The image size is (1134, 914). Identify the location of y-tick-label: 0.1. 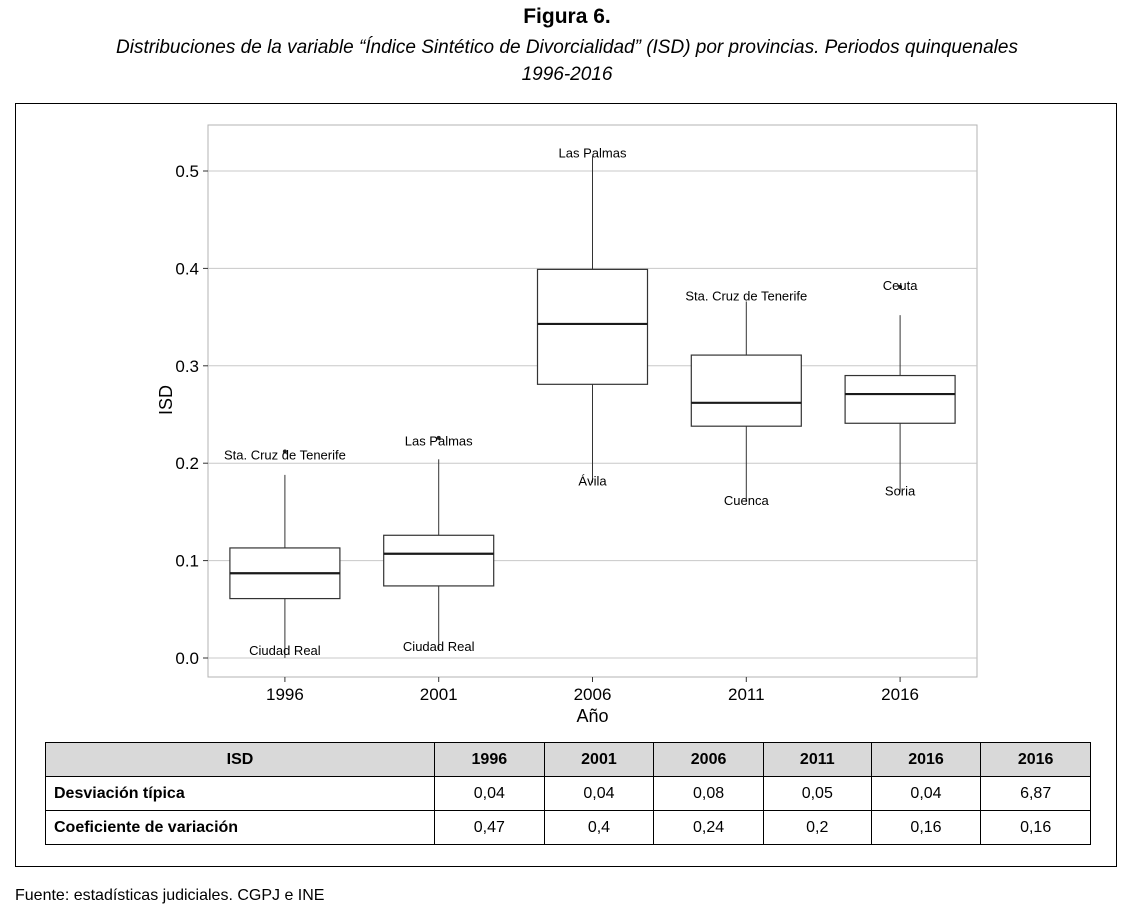
(187, 561).